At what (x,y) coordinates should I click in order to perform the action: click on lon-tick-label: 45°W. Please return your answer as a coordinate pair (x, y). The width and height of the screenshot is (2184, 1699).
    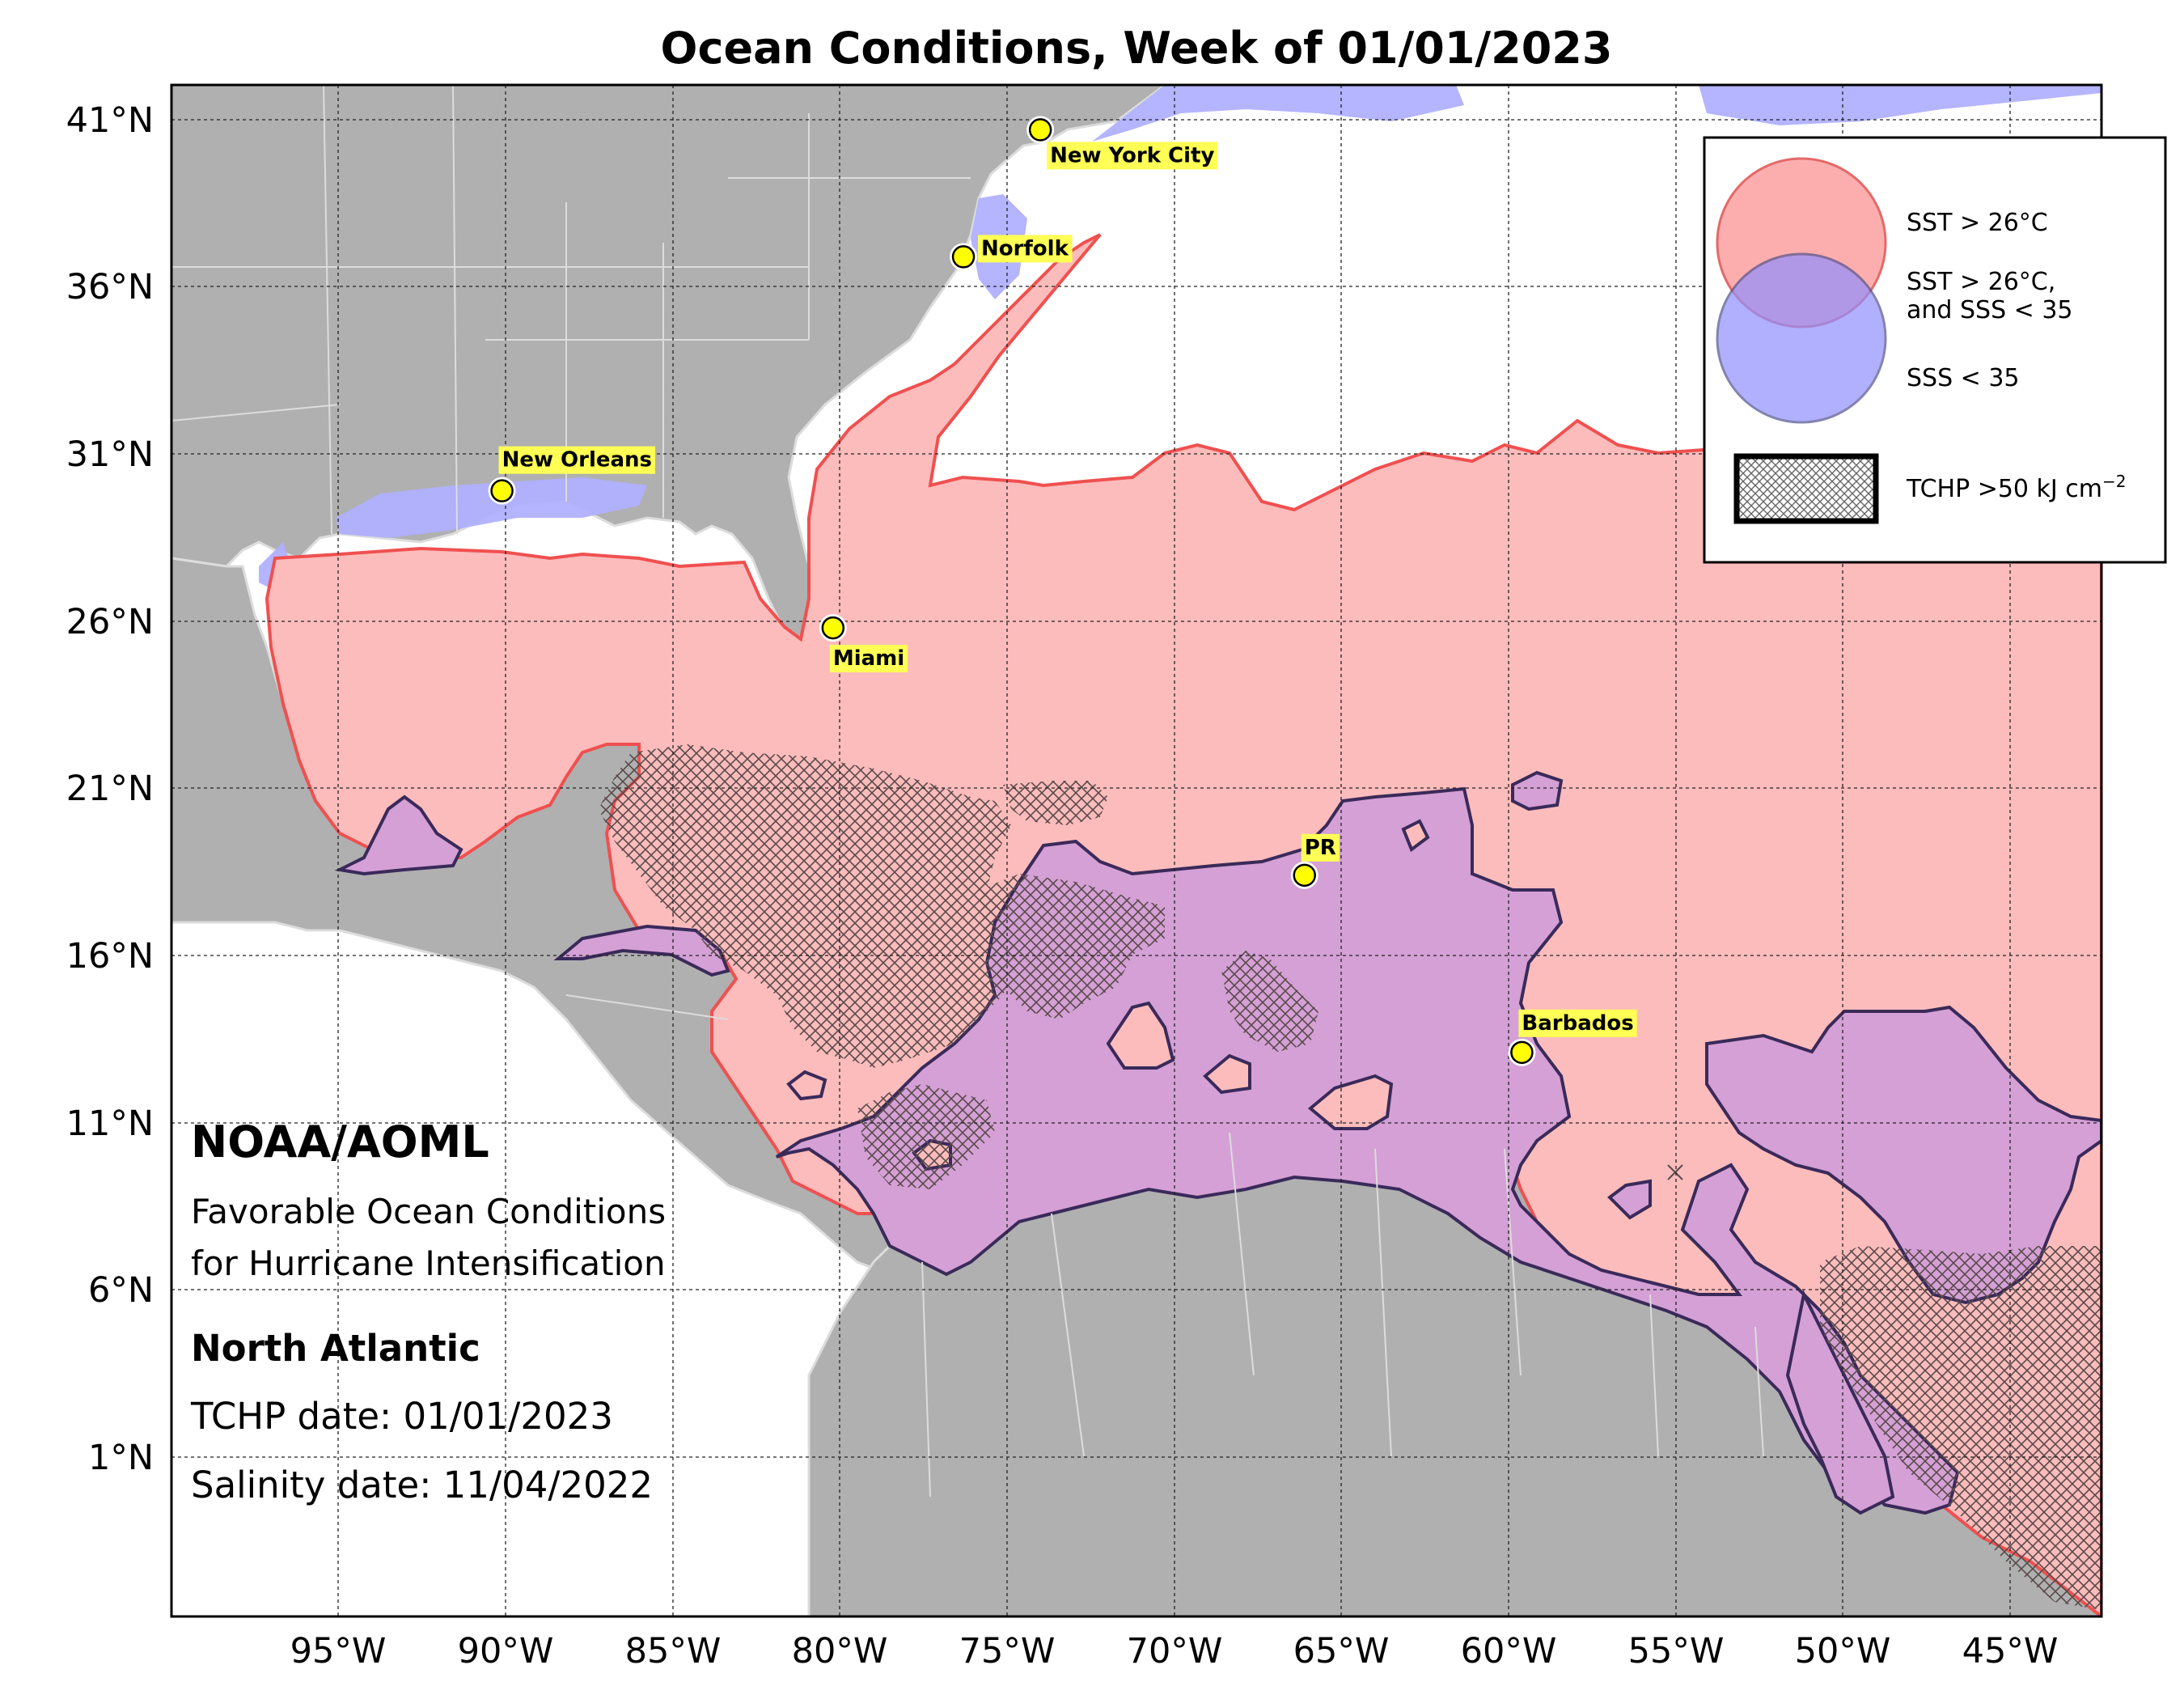
    Looking at the image, I should click on (2010, 1651).